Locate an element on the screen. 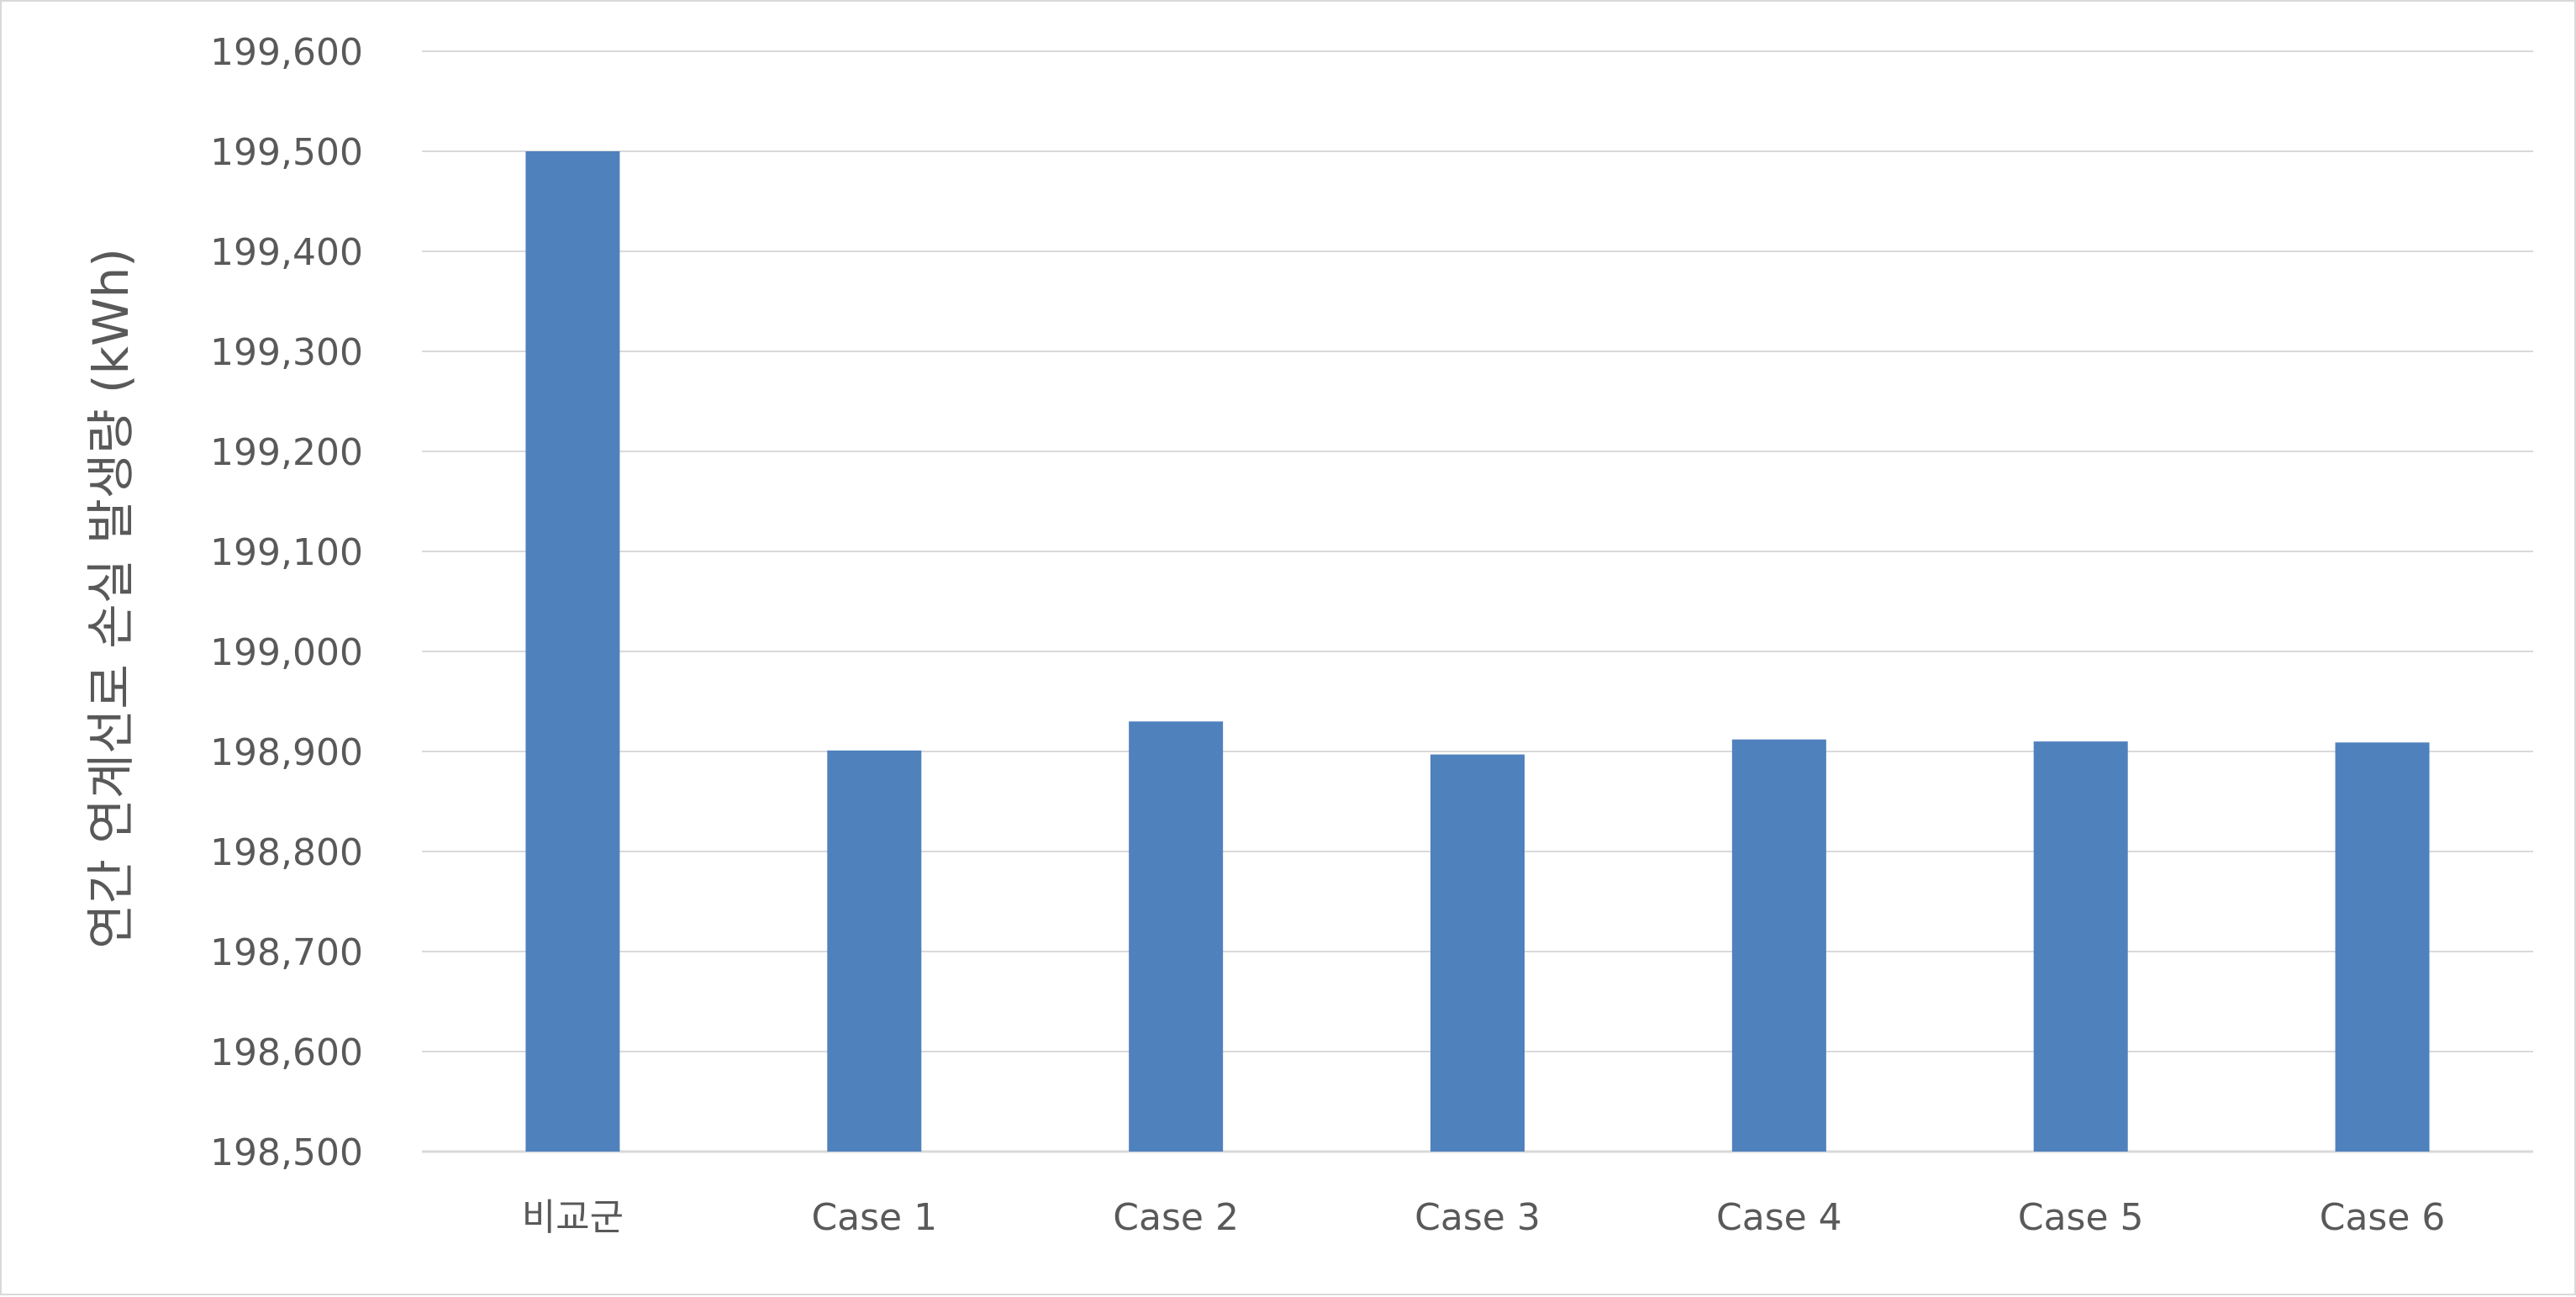 This screenshot has height=1297, width=2576. y-tick-label: 199,200 is located at coordinates (286, 453).